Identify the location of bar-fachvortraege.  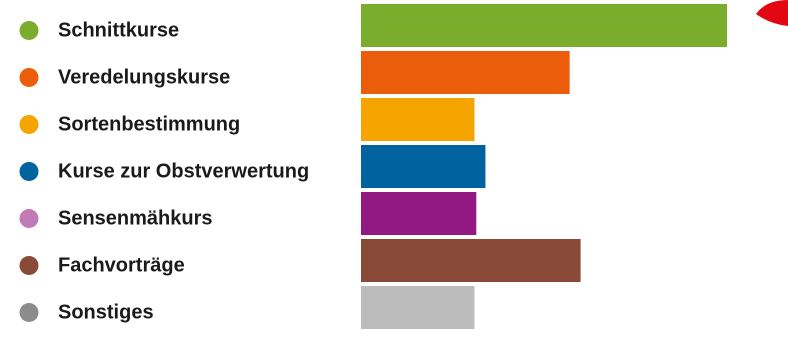
(471, 260).